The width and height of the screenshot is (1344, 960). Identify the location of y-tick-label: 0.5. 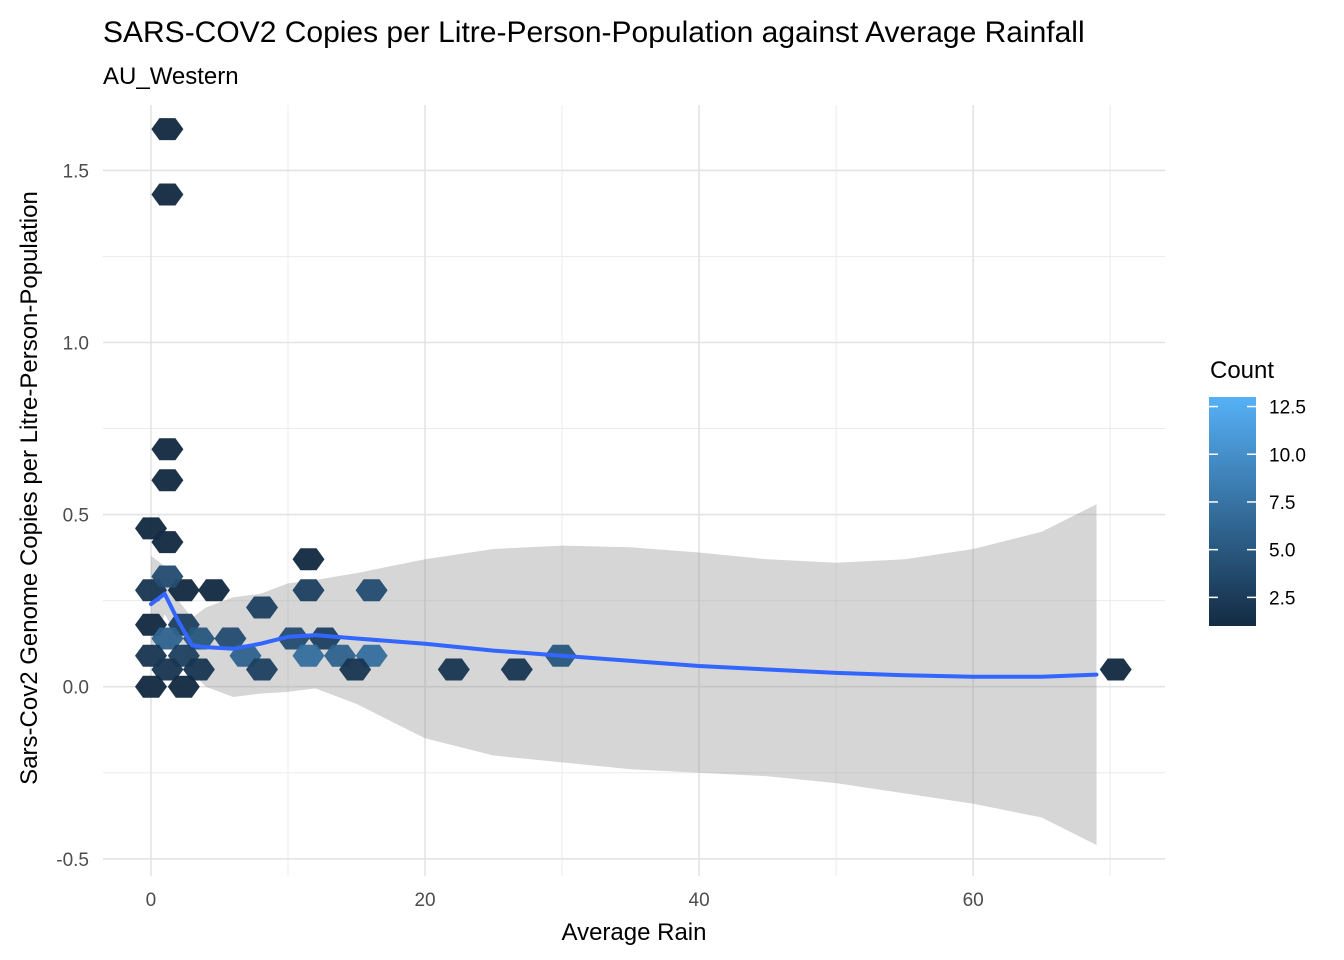
(76, 516).